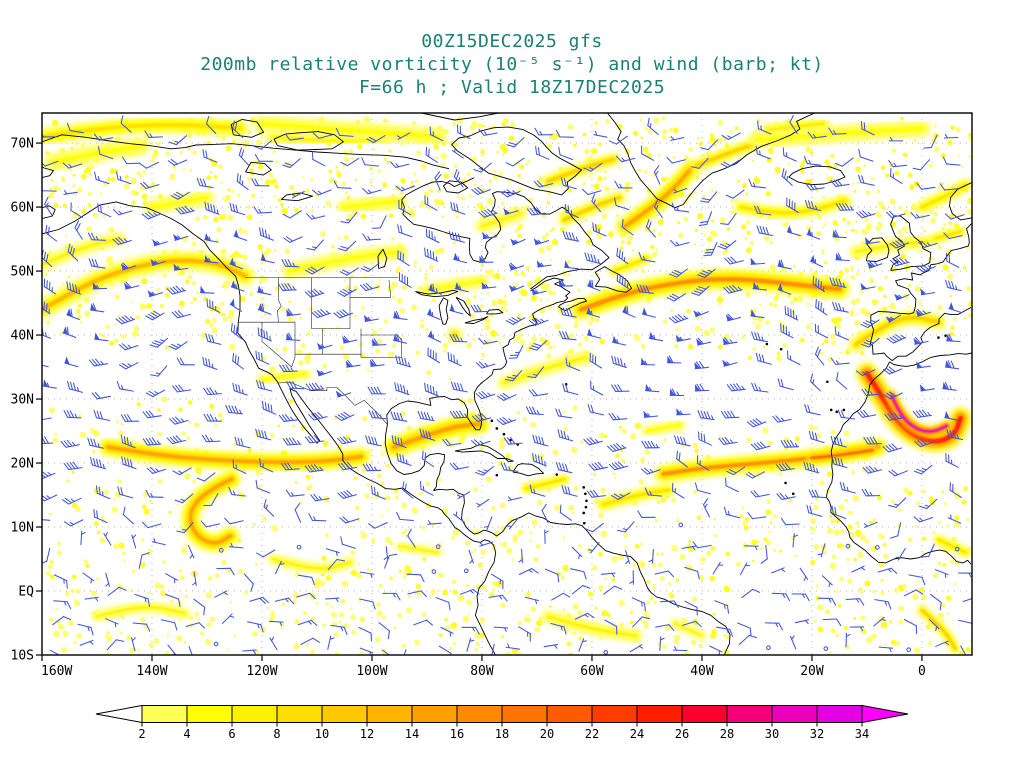 The image size is (1024, 768). I want to click on lat-tick-label: 40N, so click(22, 336).